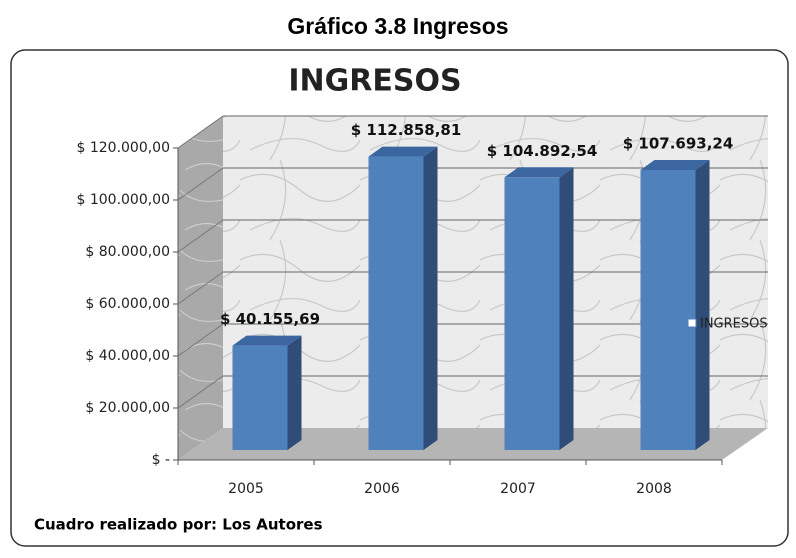  What do you see at coordinates (406, 130) in the screenshot?
I see `value-label: $ 112.858,81` at bounding box center [406, 130].